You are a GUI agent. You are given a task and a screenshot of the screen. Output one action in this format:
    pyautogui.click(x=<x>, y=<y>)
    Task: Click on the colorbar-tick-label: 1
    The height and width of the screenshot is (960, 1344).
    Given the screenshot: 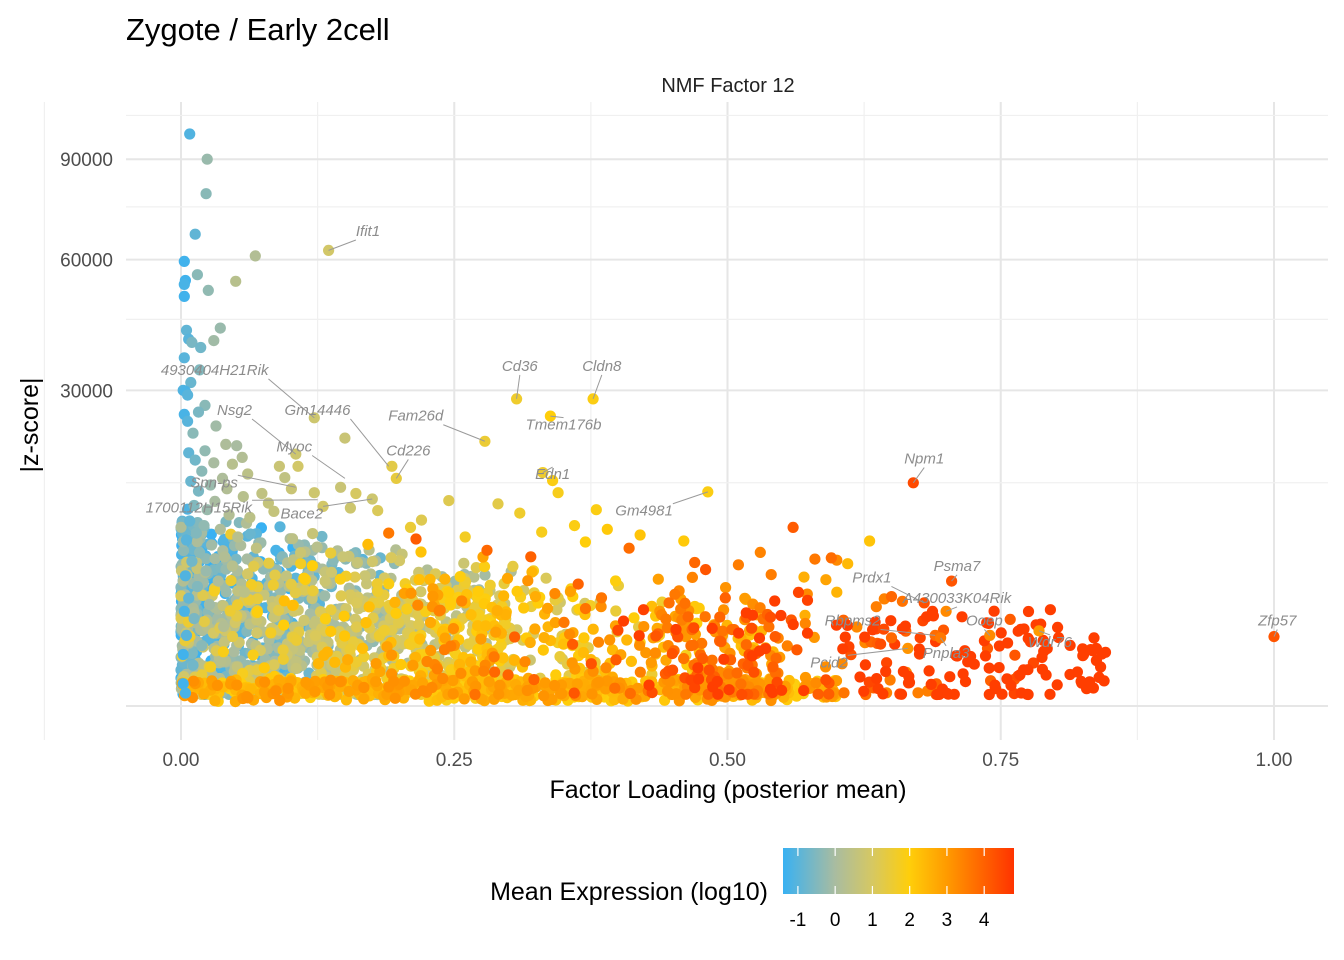 What is the action you would take?
    pyautogui.click(x=872, y=920)
    